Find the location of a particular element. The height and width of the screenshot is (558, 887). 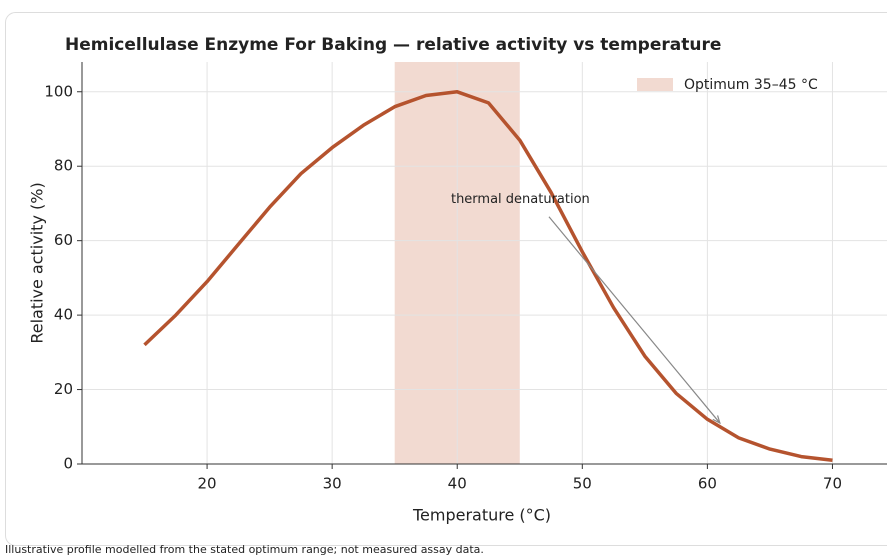

annotation-text: thermal denaturation is located at coordinates (520, 199).